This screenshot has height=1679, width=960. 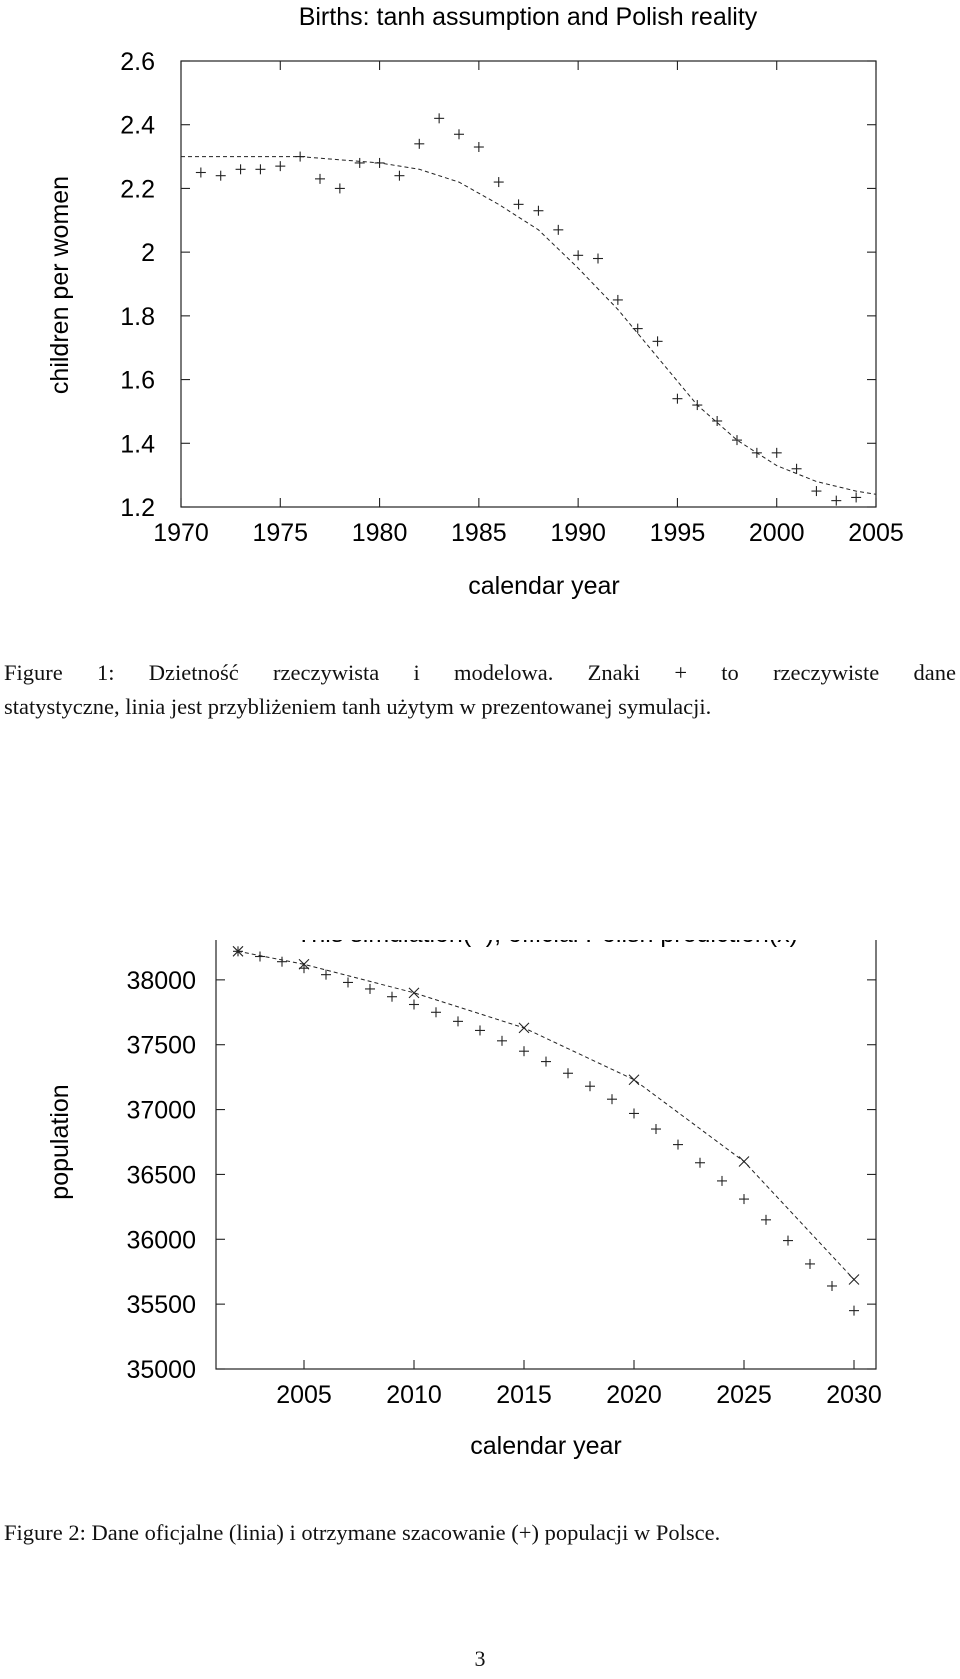 I want to click on x-tick-label: 2000, so click(x=777, y=533).